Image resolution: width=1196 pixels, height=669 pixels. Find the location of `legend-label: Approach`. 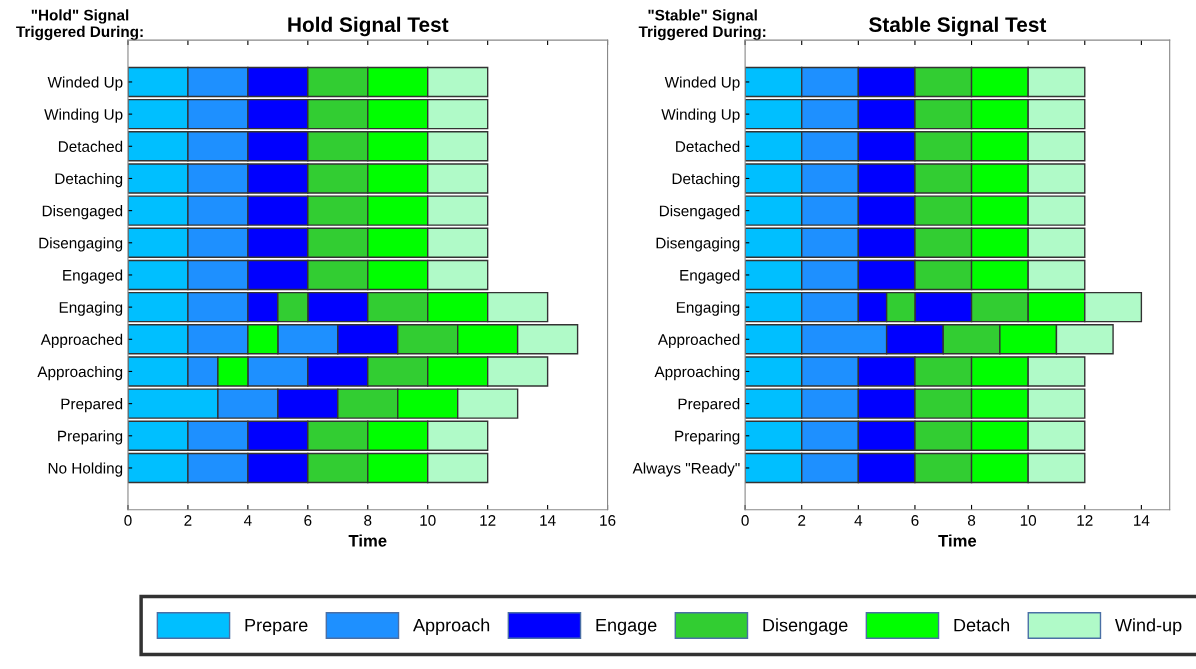

legend-label: Approach is located at coordinates (451, 627).